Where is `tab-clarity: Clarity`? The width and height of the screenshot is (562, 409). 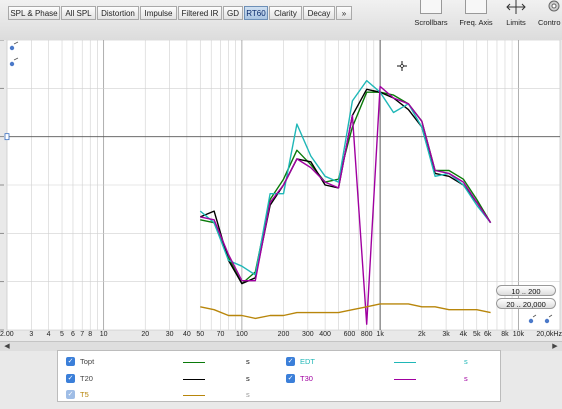 tab-clarity: Clarity is located at coordinates (285, 13).